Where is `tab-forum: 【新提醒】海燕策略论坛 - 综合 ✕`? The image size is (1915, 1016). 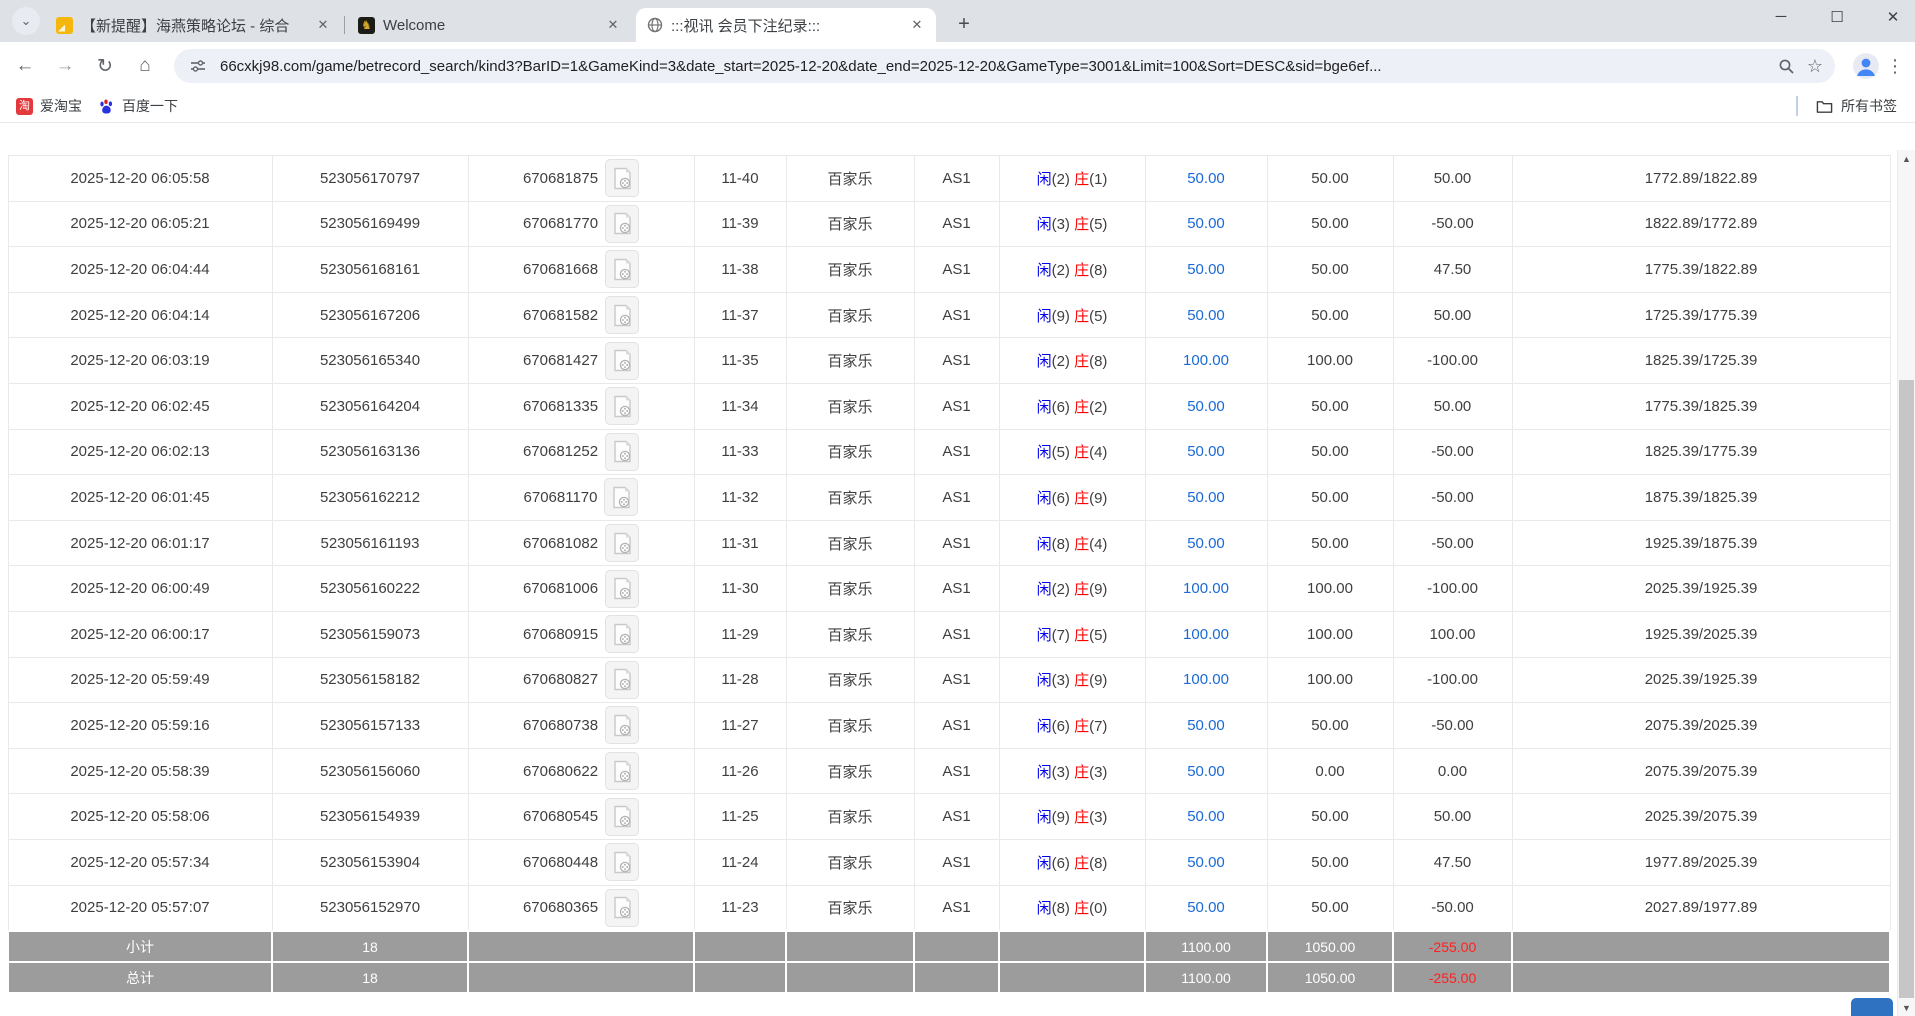
tab-forum: 【新提醒】海燕策略论坛 - 综合 ✕ is located at coordinates (194, 25).